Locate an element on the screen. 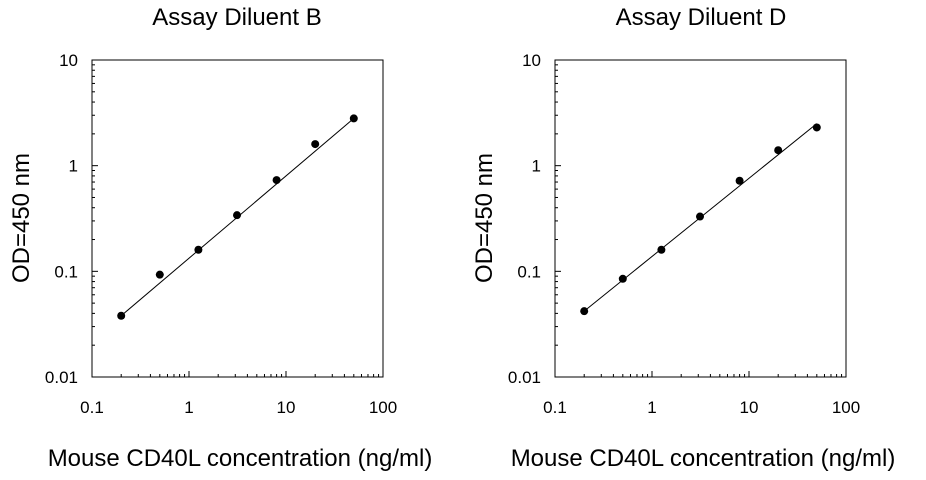 Image resolution: width=926 pixels, height=480 pixels. chart-title: Assay Diluent D is located at coordinates (701, 17).